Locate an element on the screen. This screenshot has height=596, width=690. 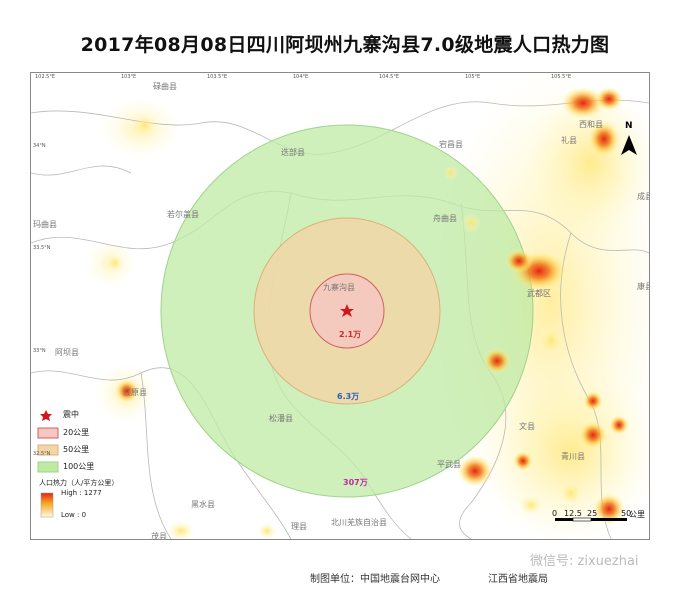
lon-tick: 105.5°E is located at coordinates (561, 77).